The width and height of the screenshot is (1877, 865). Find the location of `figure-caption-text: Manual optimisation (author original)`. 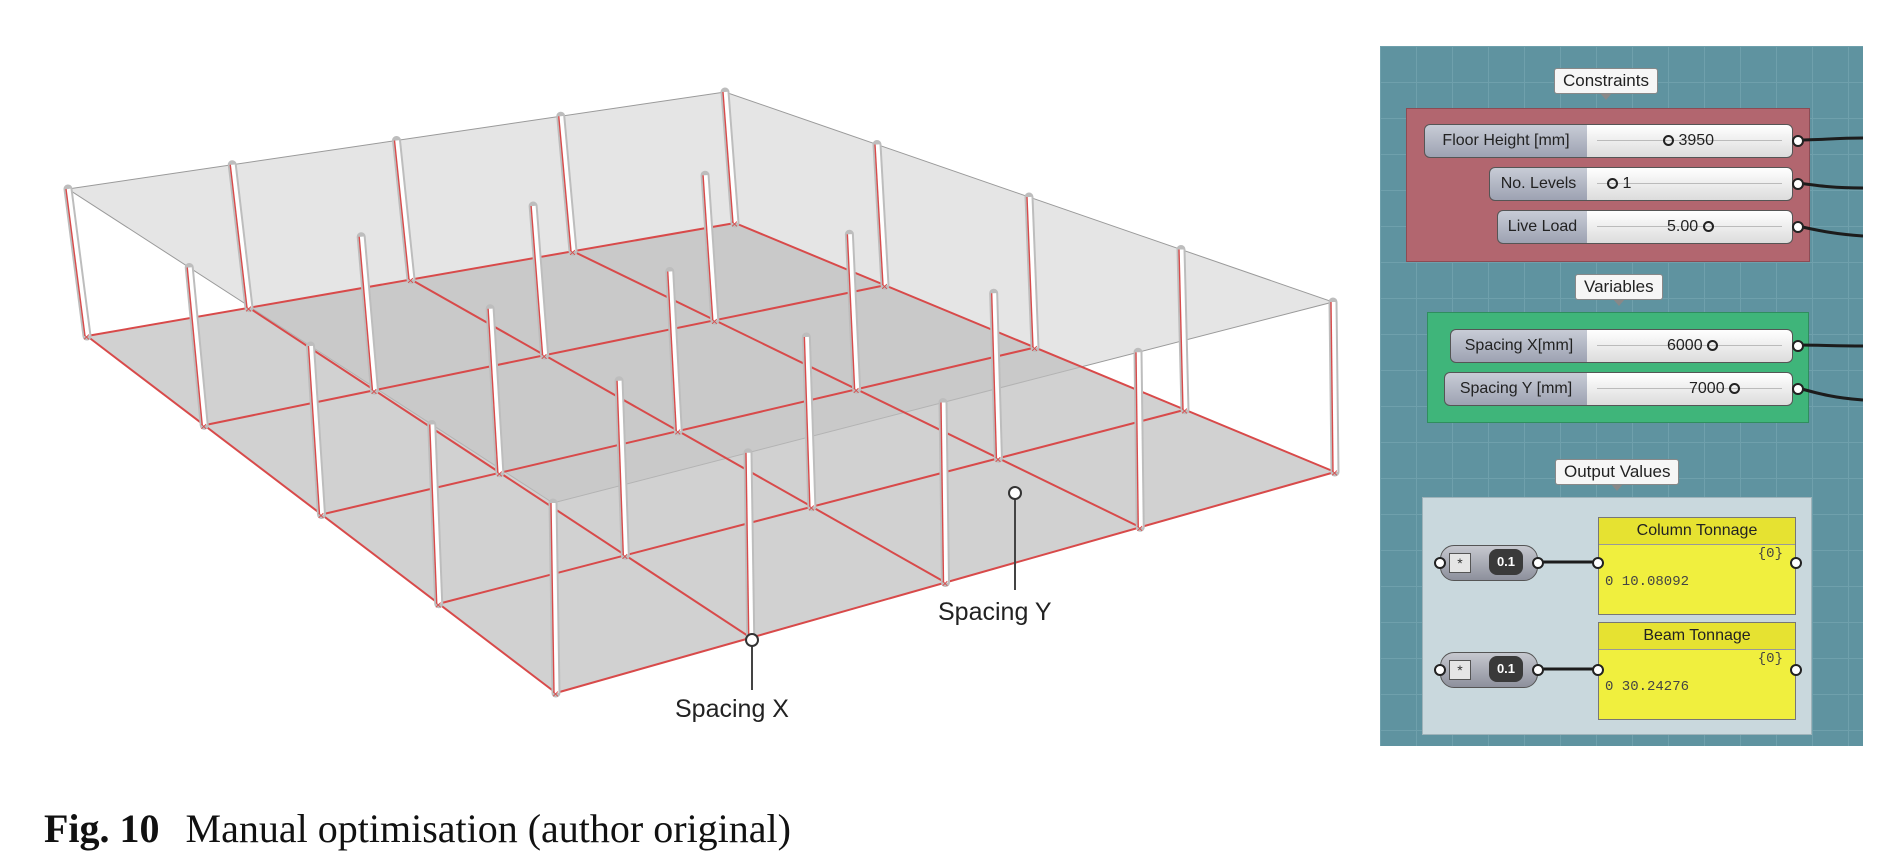

figure-caption-text: Manual optimisation (author original) is located at coordinates (488, 828).